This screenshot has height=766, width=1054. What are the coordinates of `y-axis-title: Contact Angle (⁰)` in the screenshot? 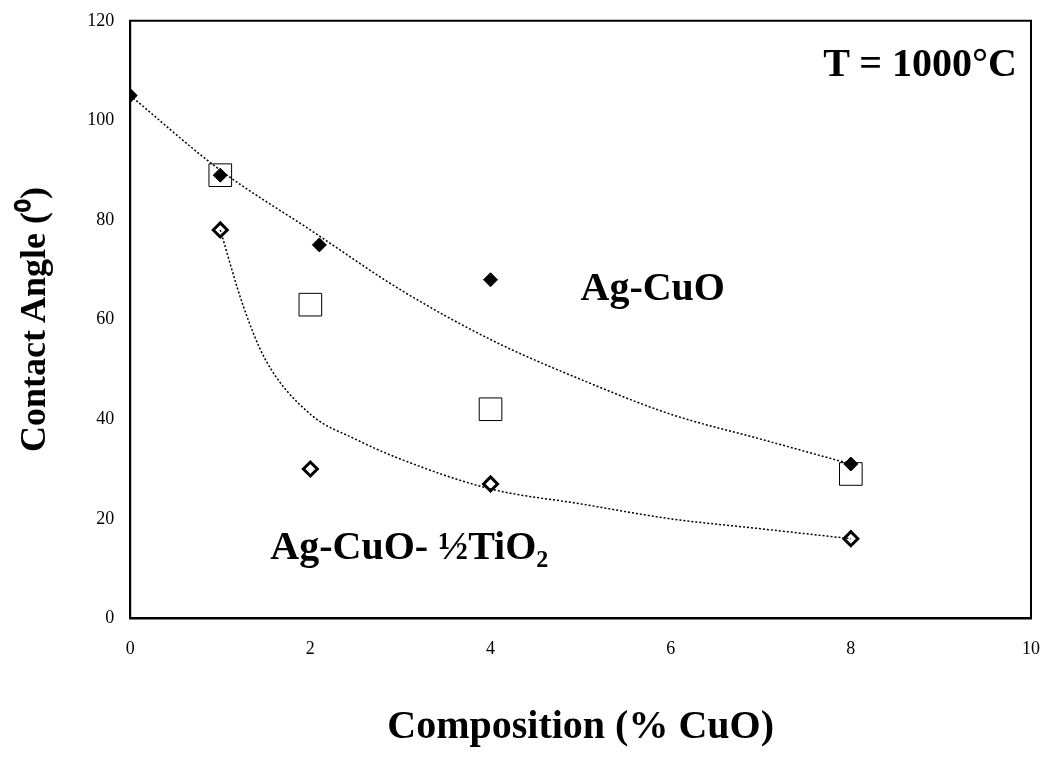 It's located at (32, 320).